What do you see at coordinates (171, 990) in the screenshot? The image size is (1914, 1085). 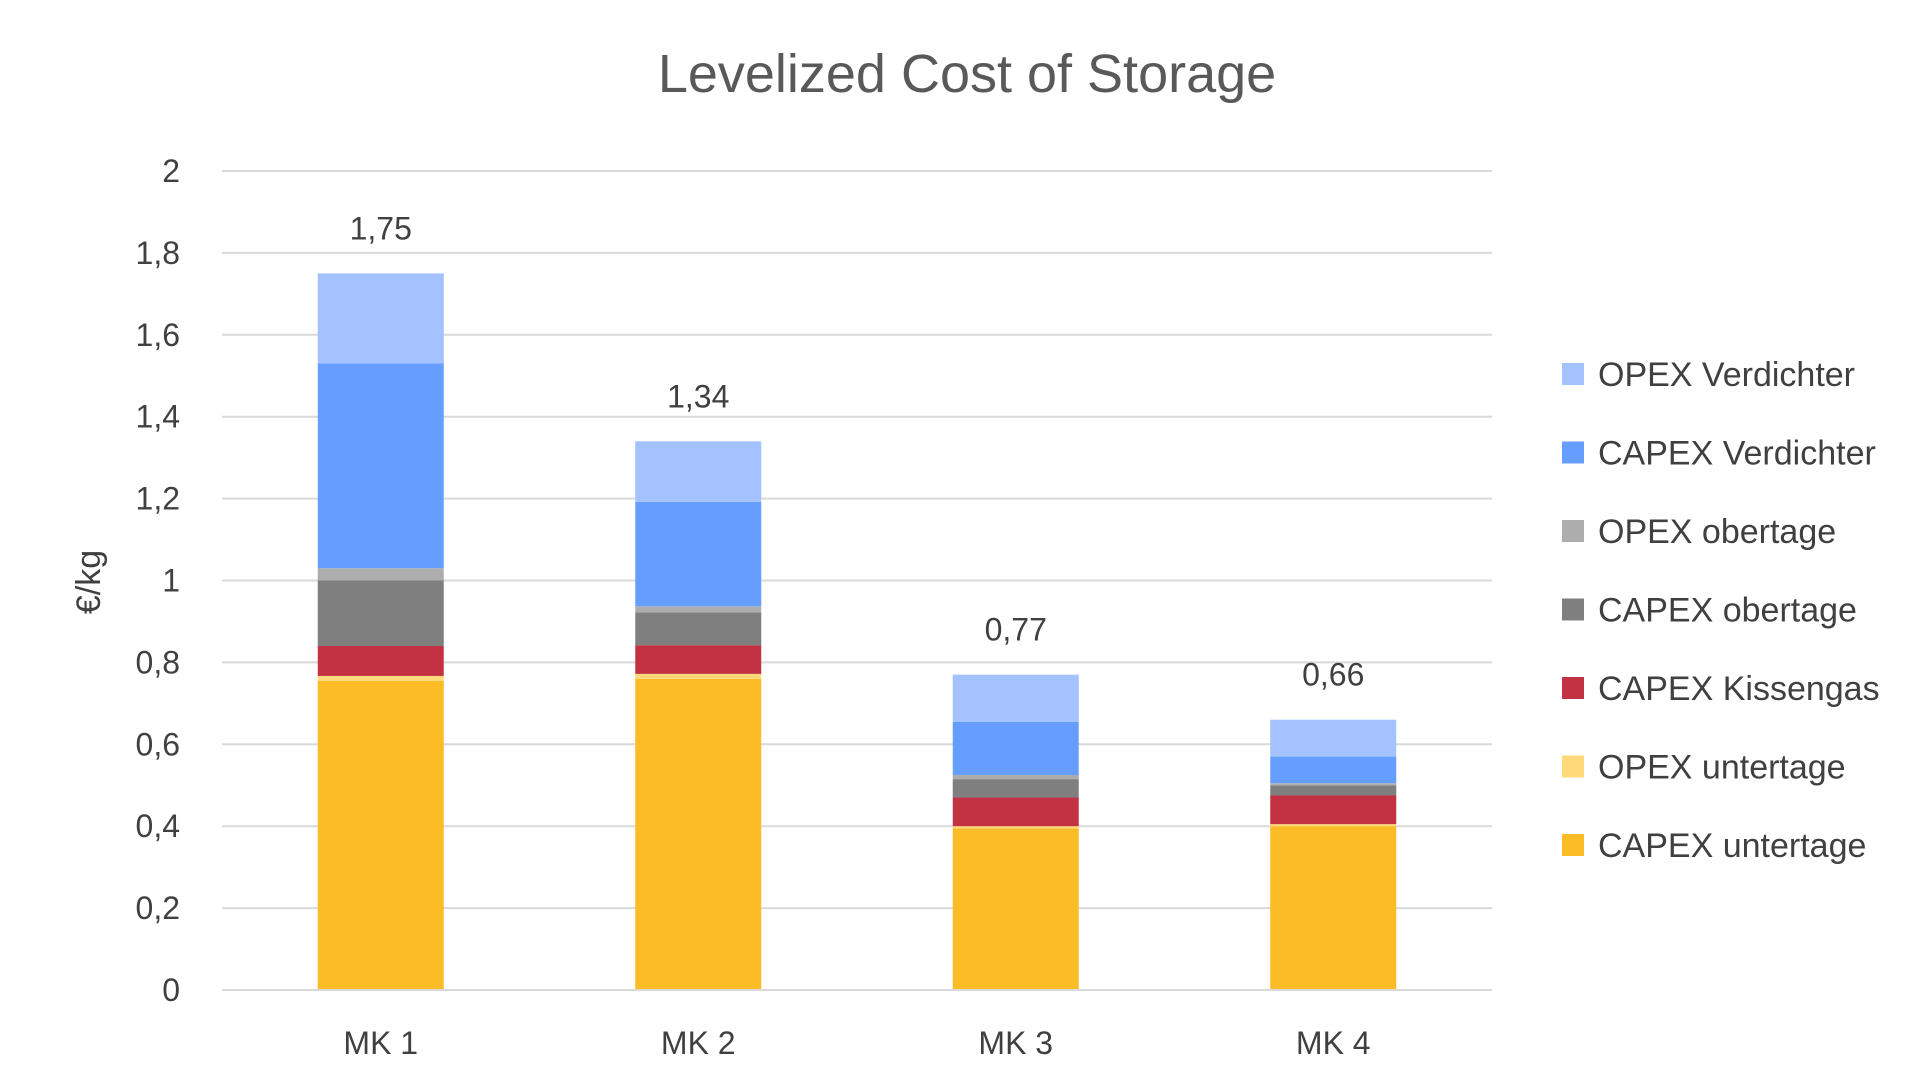 I see `y-tick-label: 0` at bounding box center [171, 990].